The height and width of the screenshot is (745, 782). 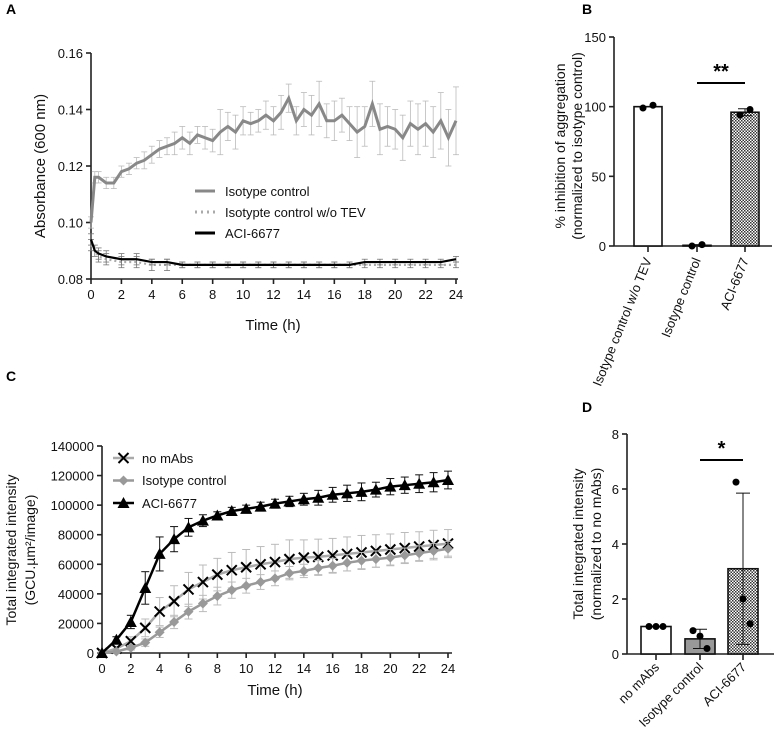 What do you see at coordinates (90, 653) in the screenshot?
I see `c-y-tick-label: 0` at bounding box center [90, 653].